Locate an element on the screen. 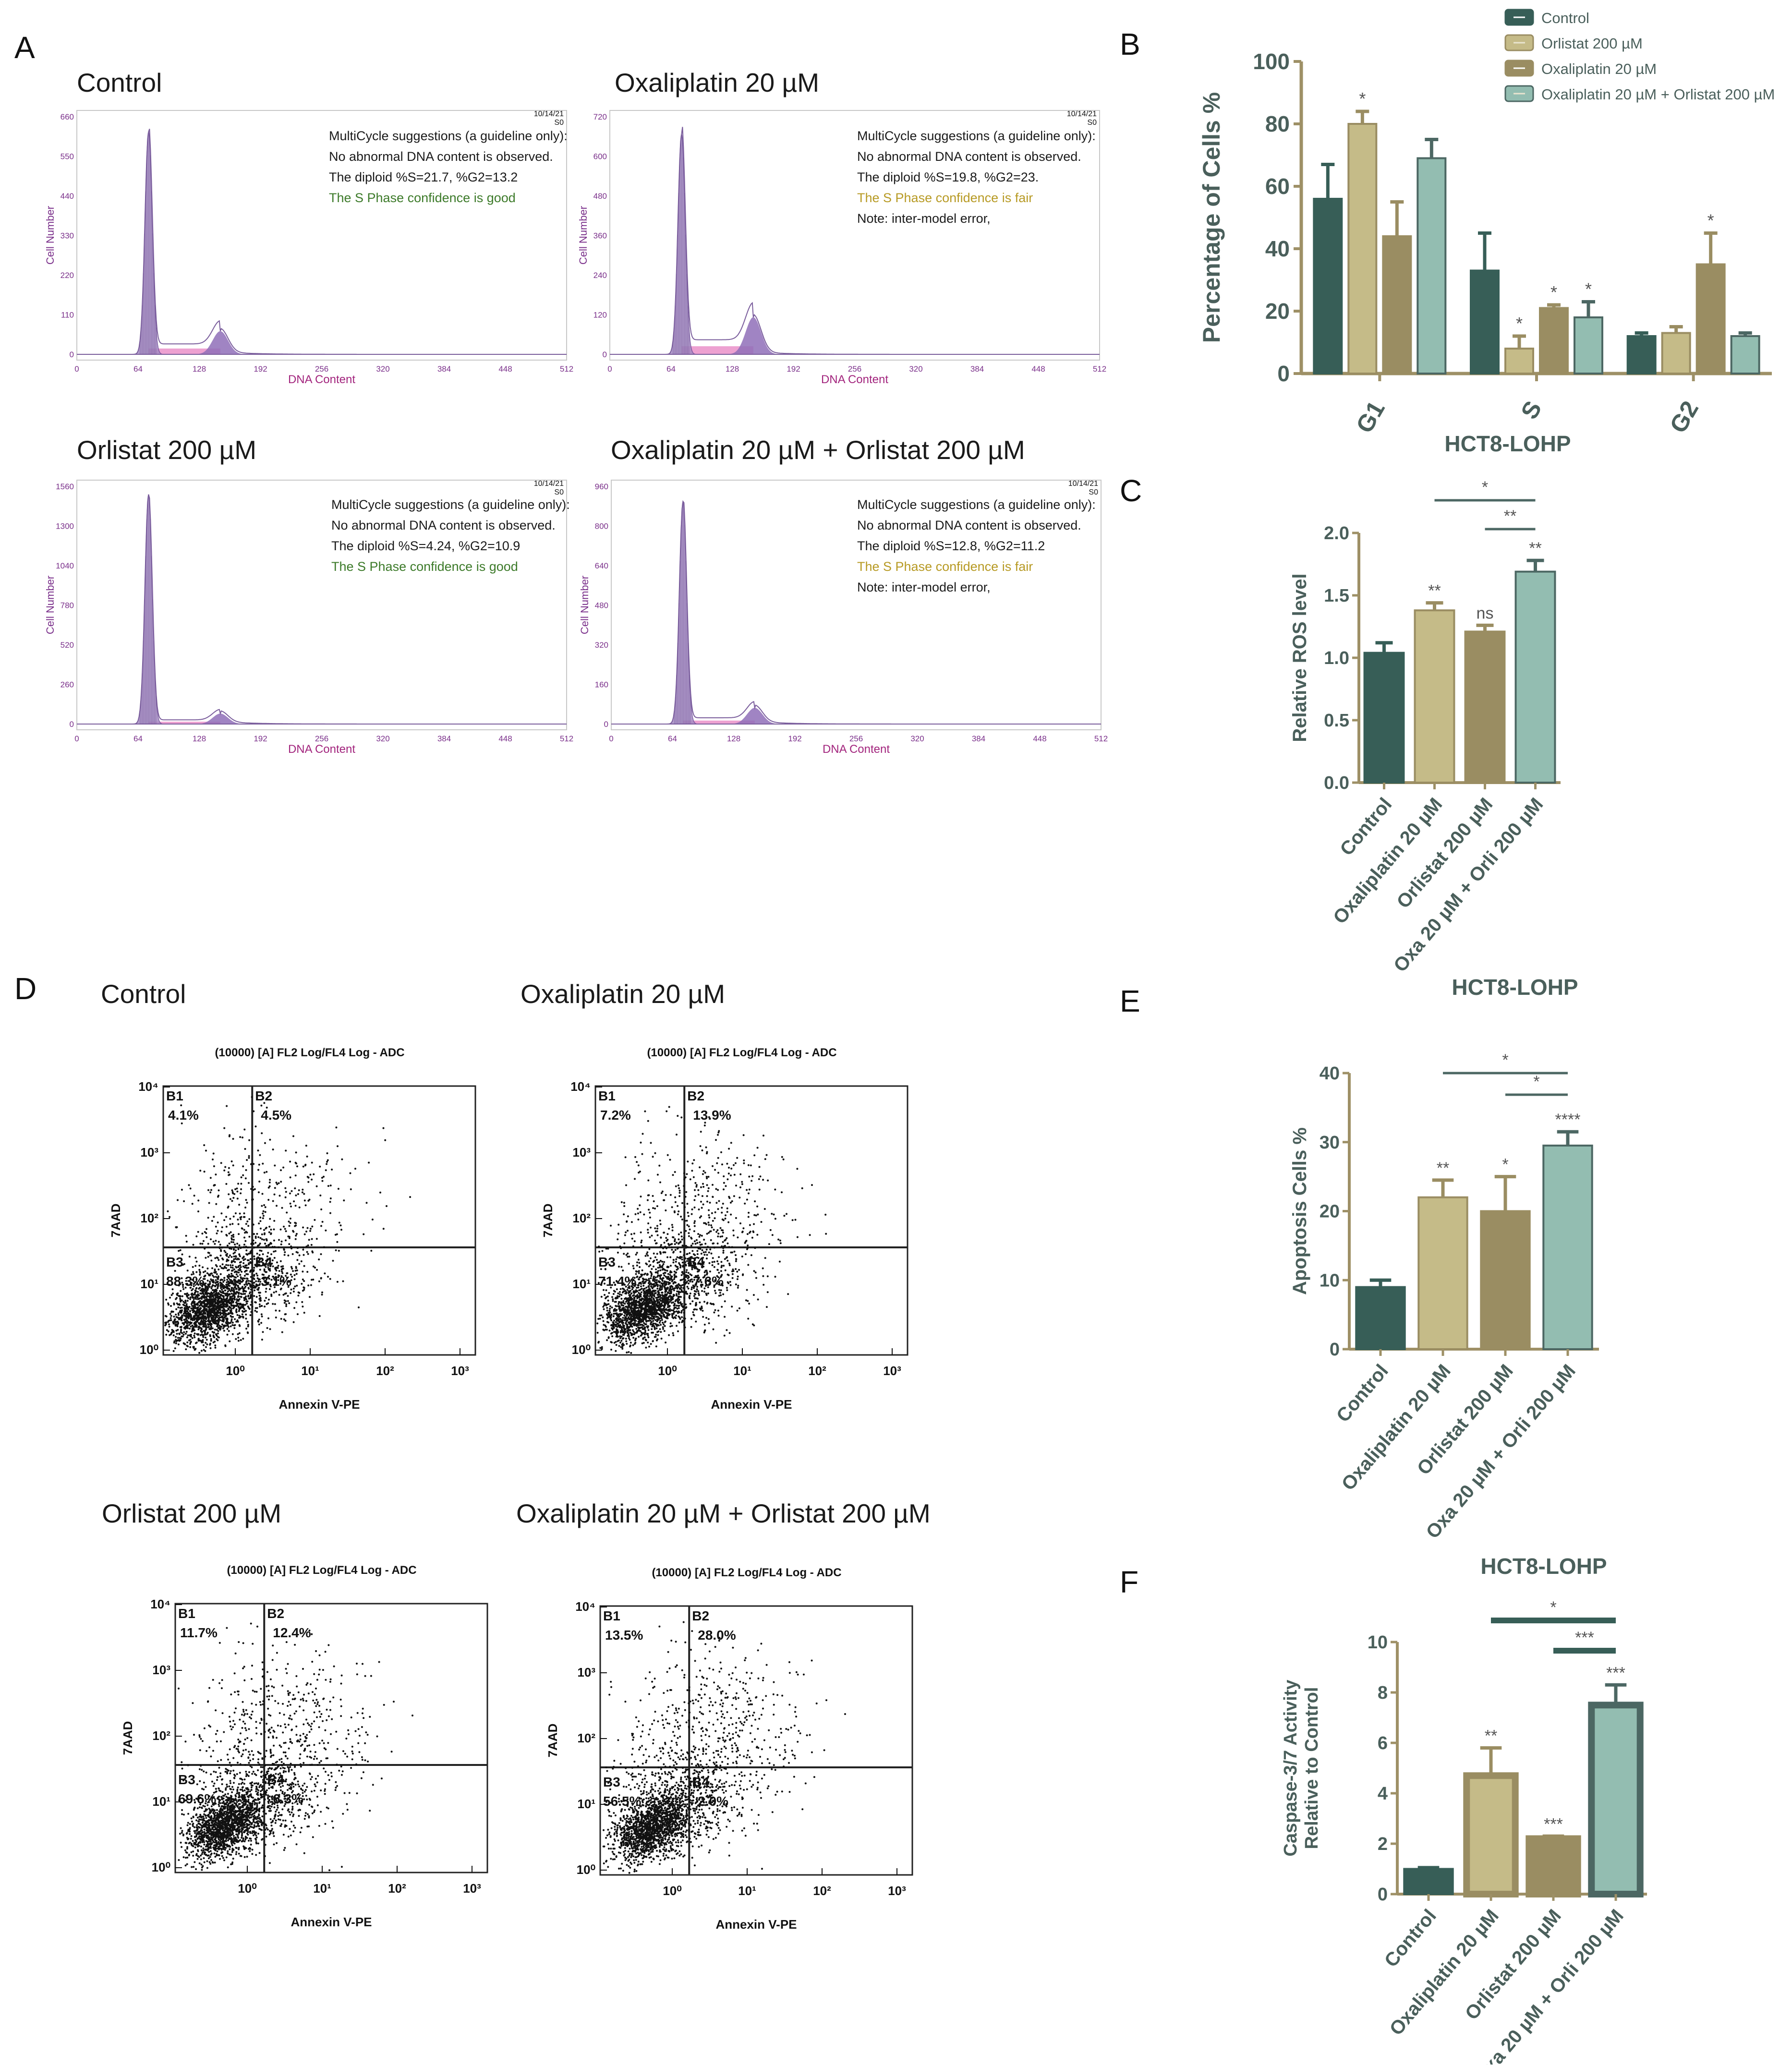 Image resolution: width=1792 pixels, height=2066 pixels. legend-label: Orlistat 200 µM is located at coordinates (1592, 43).